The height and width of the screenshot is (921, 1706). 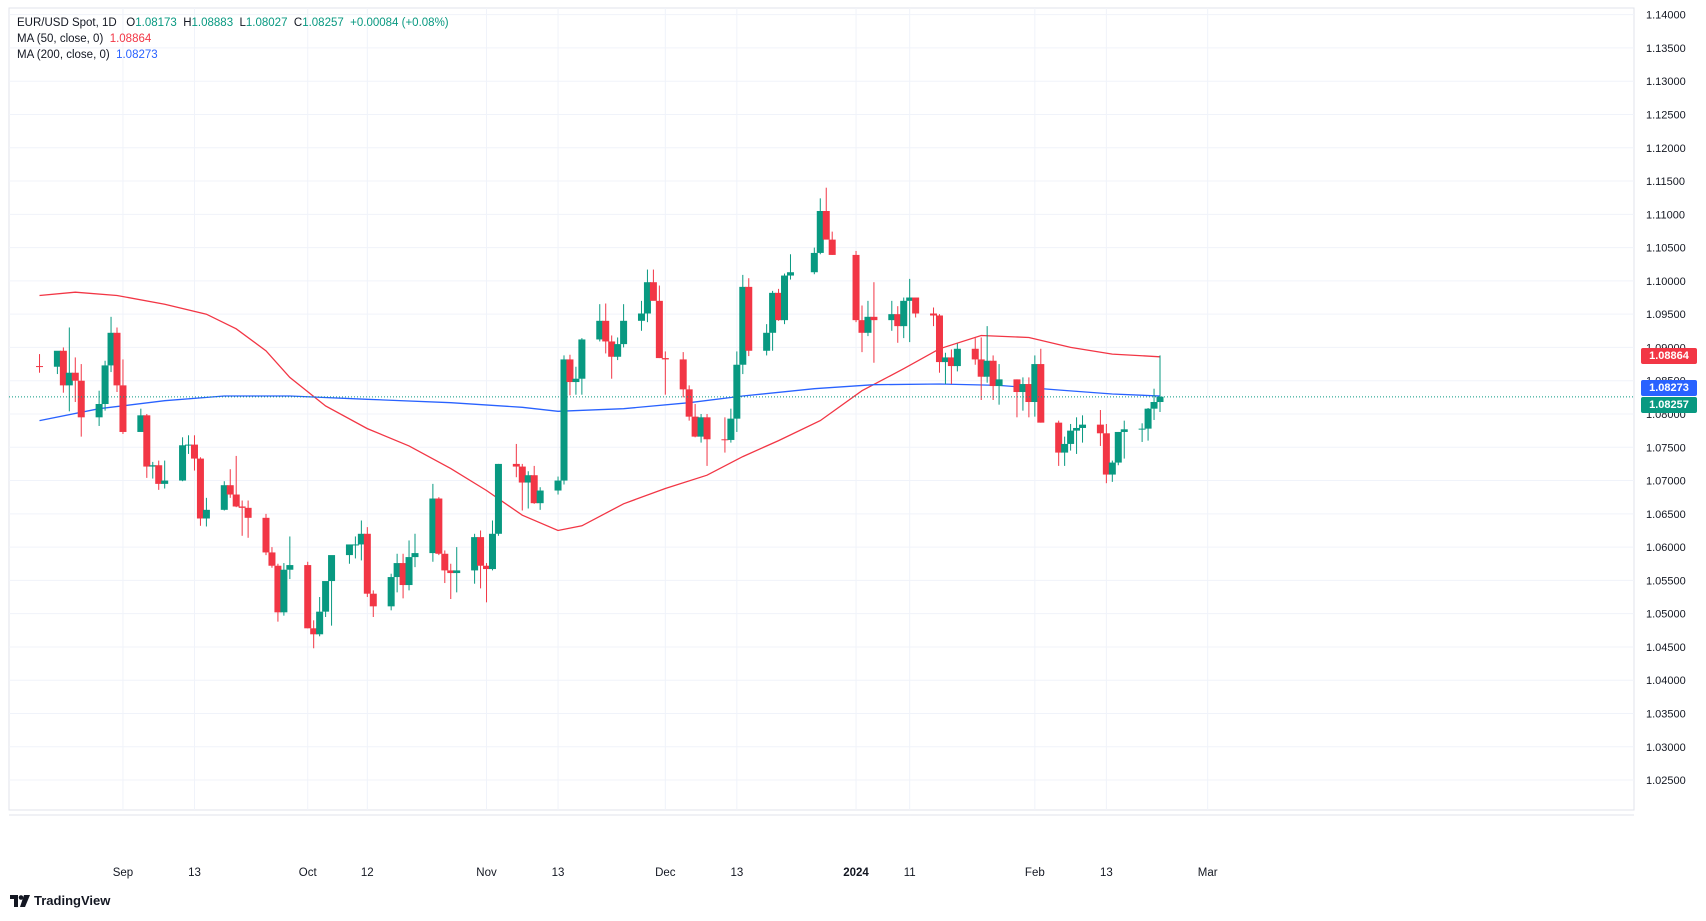 I want to click on ma200-path, so click(x=600, y=402).